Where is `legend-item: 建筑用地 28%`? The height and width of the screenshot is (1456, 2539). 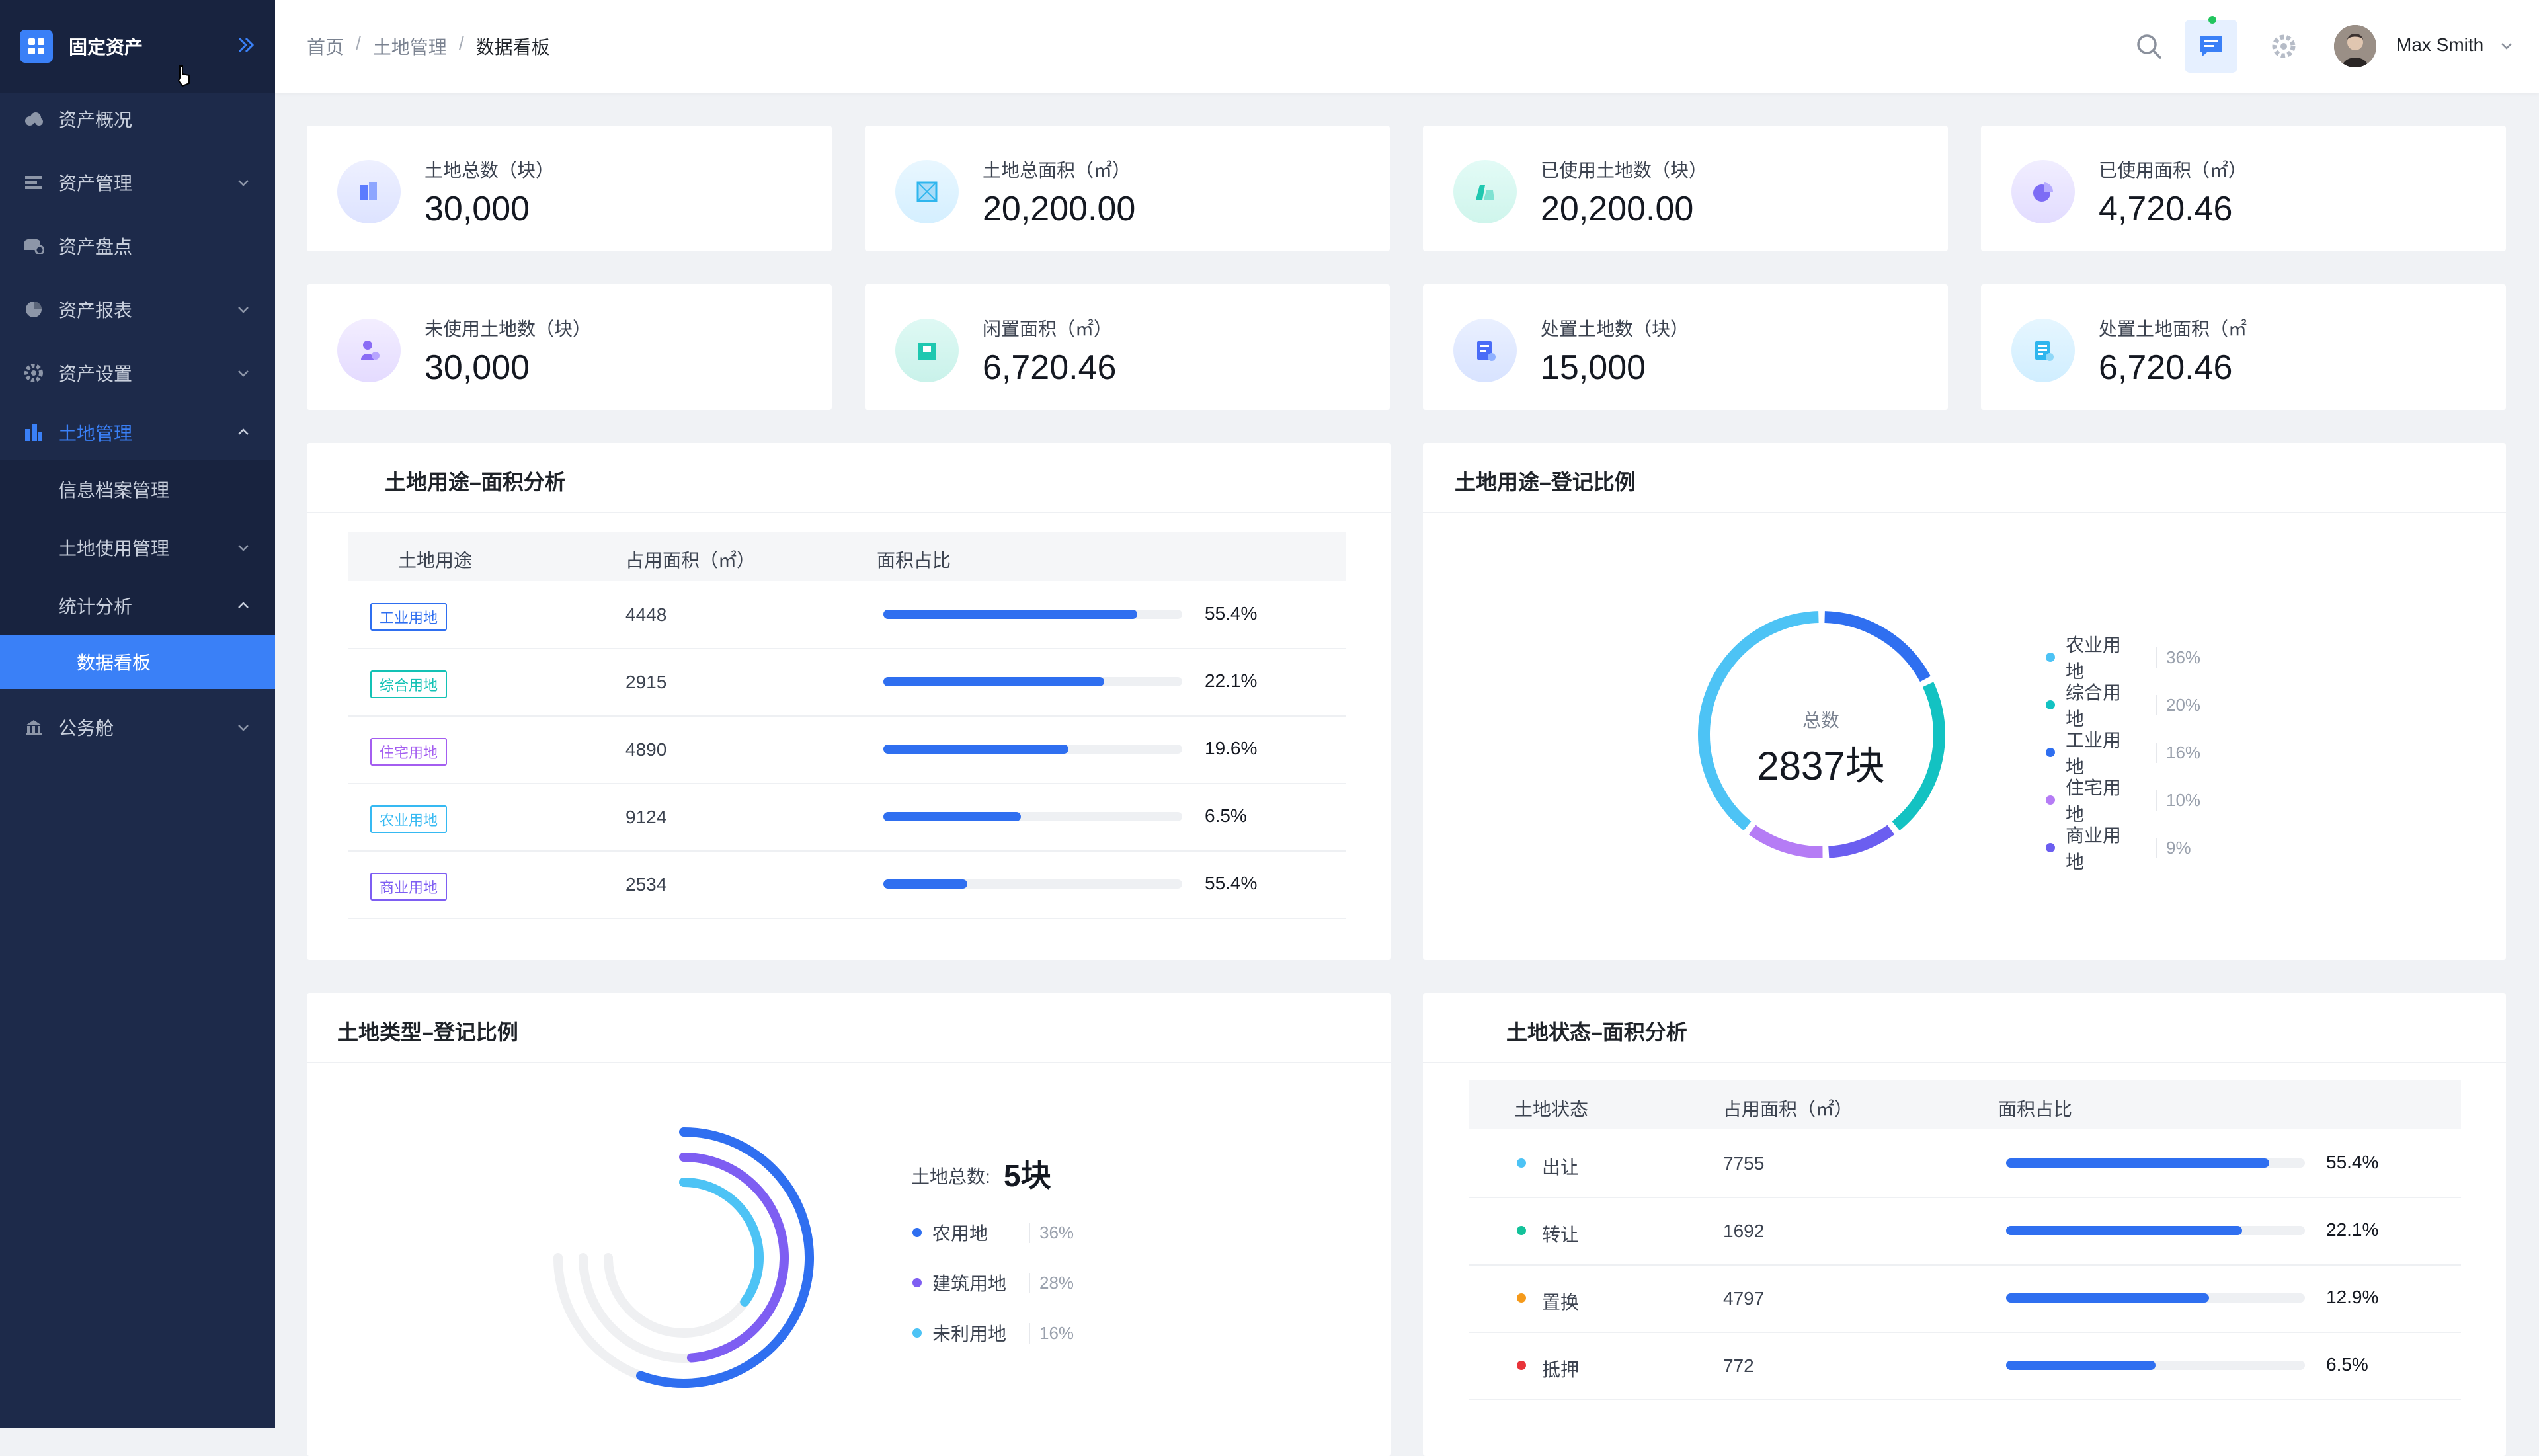 legend-item: 建筑用地 28% is located at coordinates (993, 1283).